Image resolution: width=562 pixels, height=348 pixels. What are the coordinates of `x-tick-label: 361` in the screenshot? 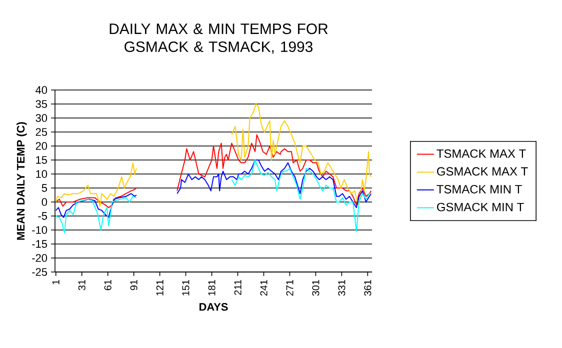 It's located at (368, 288).